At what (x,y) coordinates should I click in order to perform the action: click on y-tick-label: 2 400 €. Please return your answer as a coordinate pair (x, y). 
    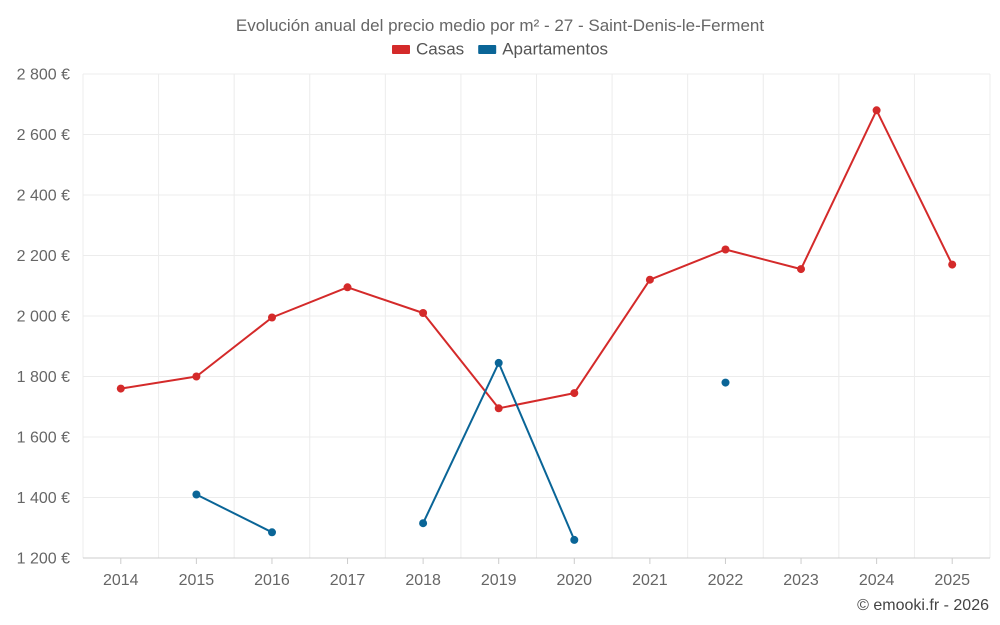
    Looking at the image, I should click on (43, 196).